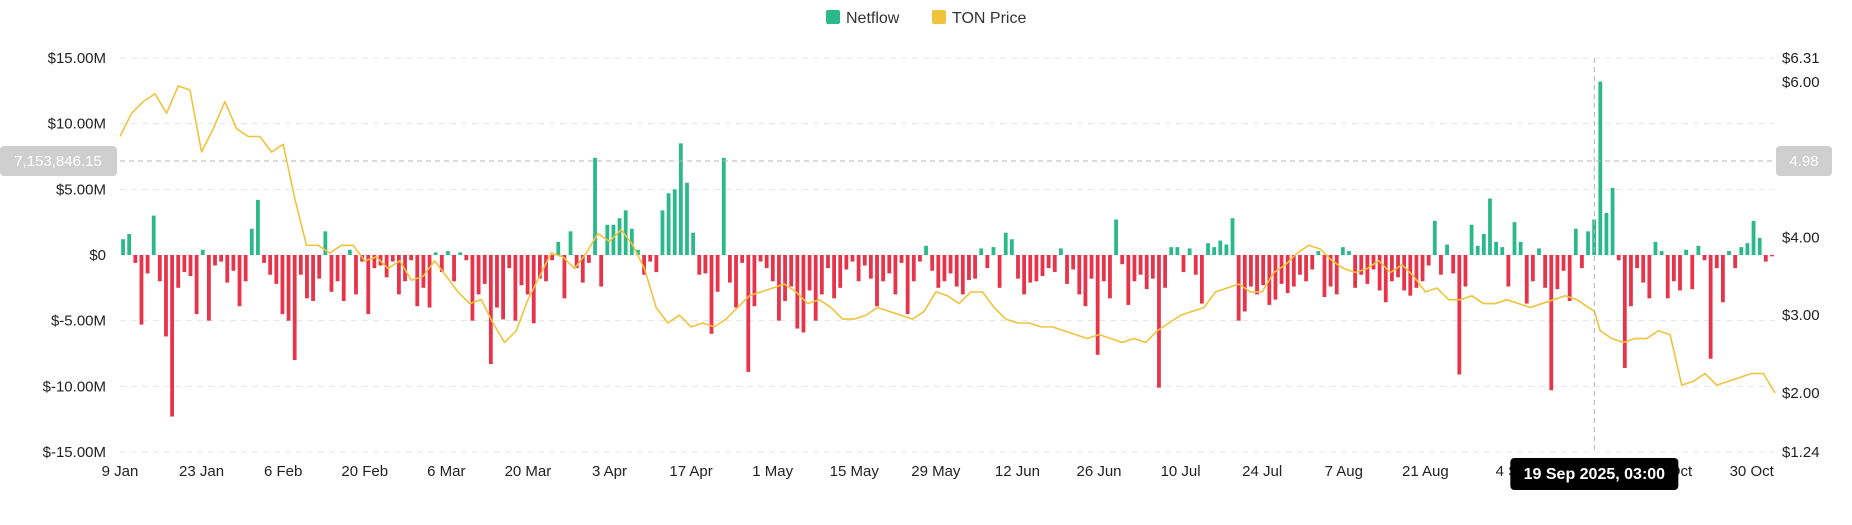  Describe the element at coordinates (364, 471) in the screenshot. I see `x-tick-label: 20 Feb` at that location.